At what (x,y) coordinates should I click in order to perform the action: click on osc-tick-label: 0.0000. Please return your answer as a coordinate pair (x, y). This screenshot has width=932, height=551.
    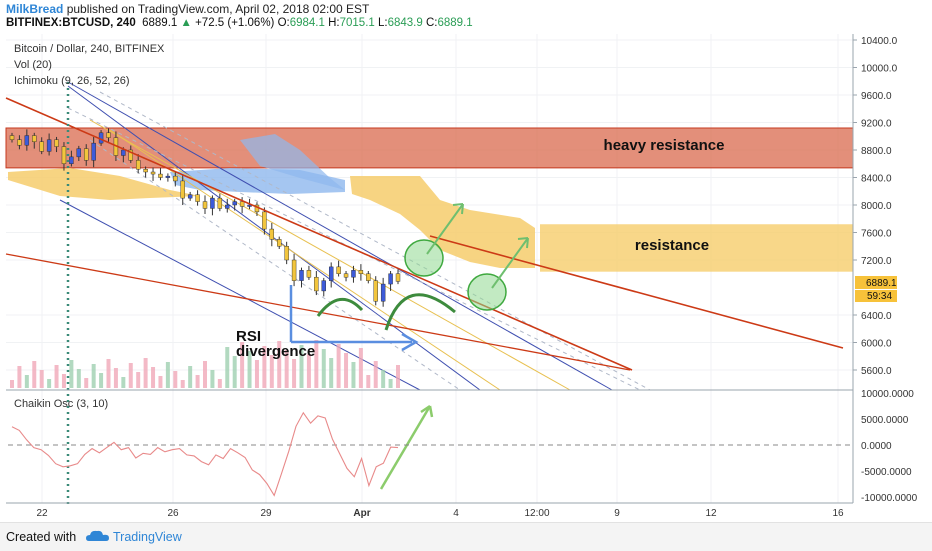
    Looking at the image, I should click on (876, 446).